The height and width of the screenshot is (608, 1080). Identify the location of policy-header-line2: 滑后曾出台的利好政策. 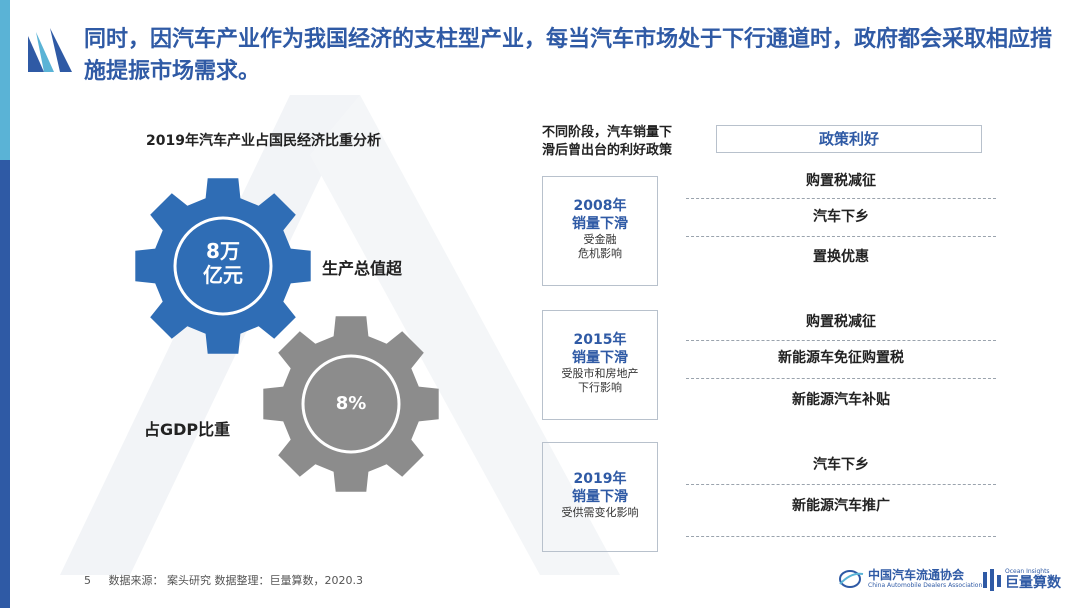
(607, 150).